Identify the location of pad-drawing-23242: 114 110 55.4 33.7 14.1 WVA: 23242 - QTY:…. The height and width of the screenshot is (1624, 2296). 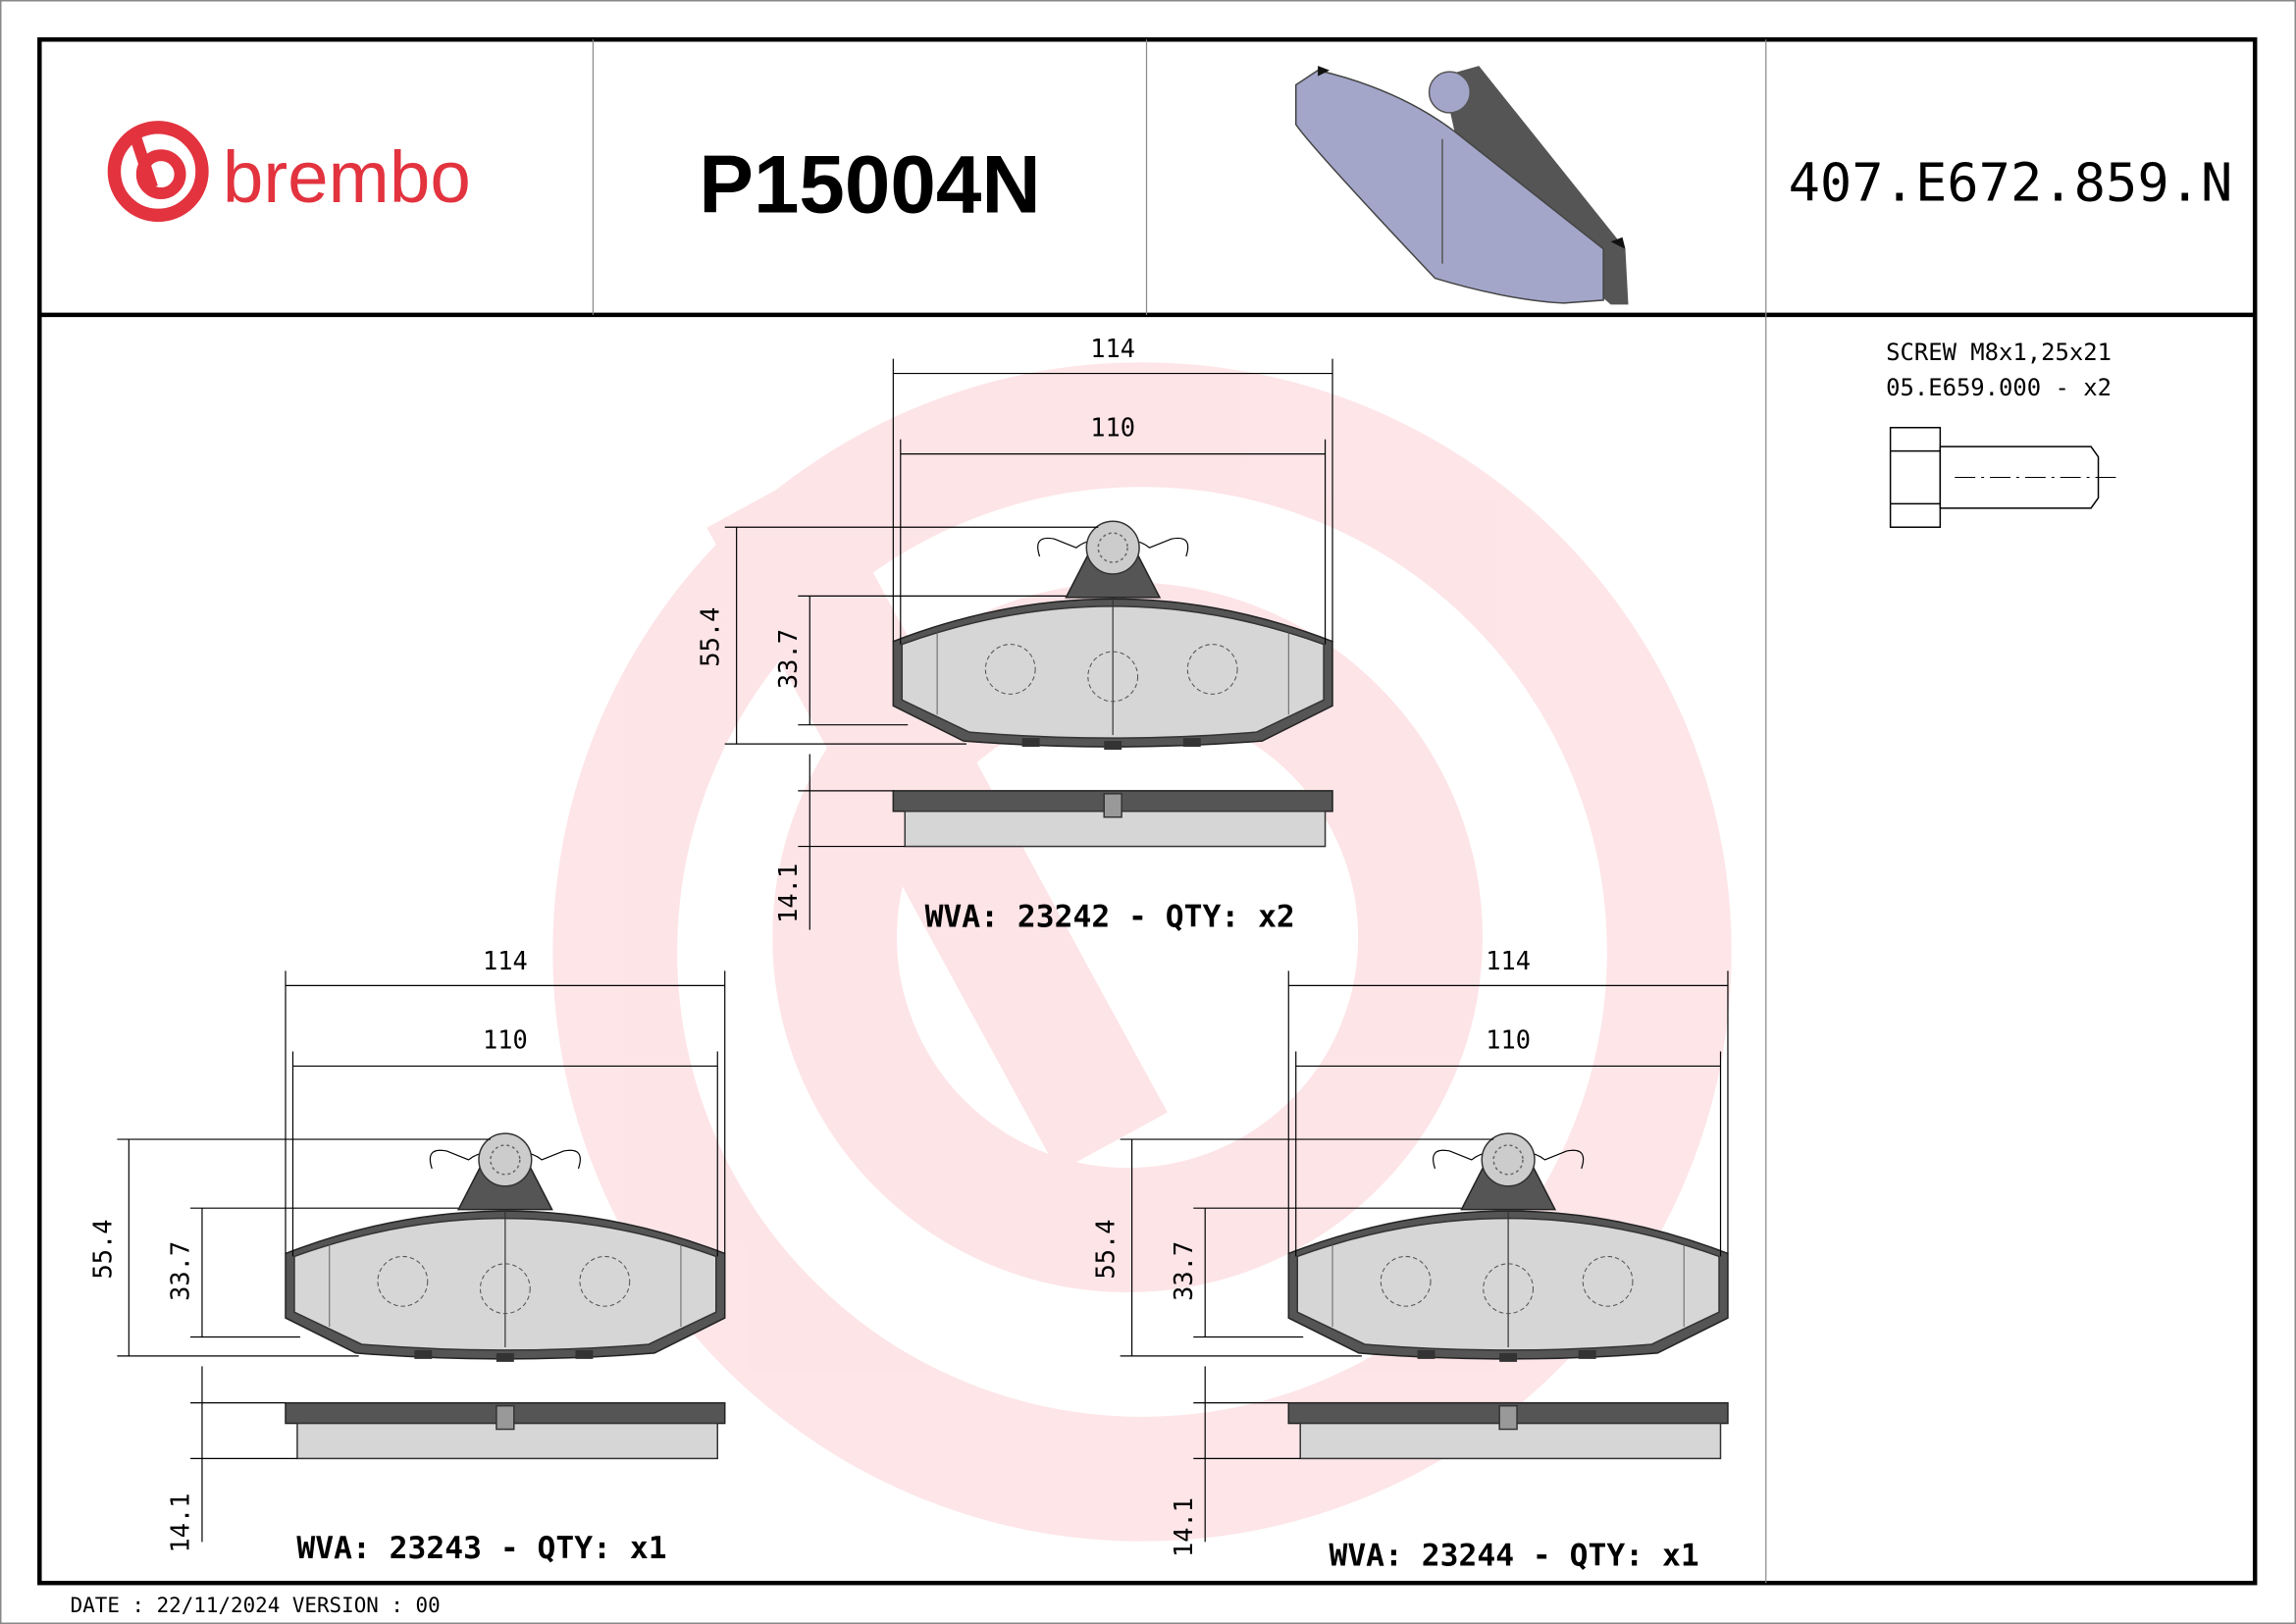
(1014, 634).